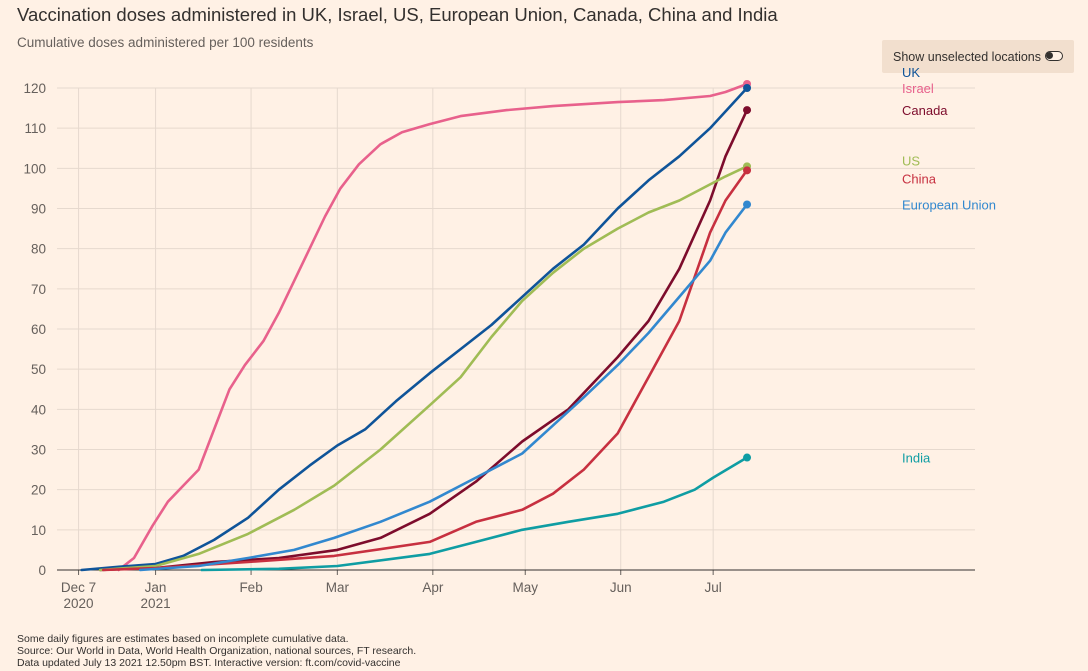 Image resolution: width=1088 pixels, height=671 pixels. I want to click on x-tick-label: Apr, so click(433, 587).